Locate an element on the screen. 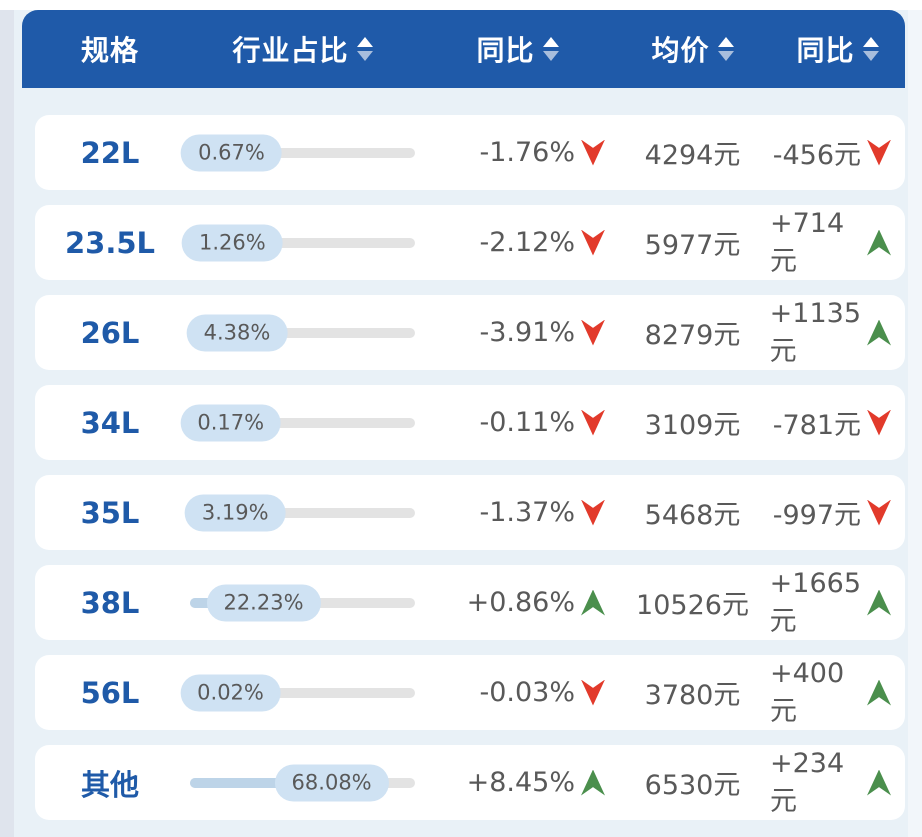 This screenshot has height=837, width=922. left-margin is located at coordinates (7, 423).